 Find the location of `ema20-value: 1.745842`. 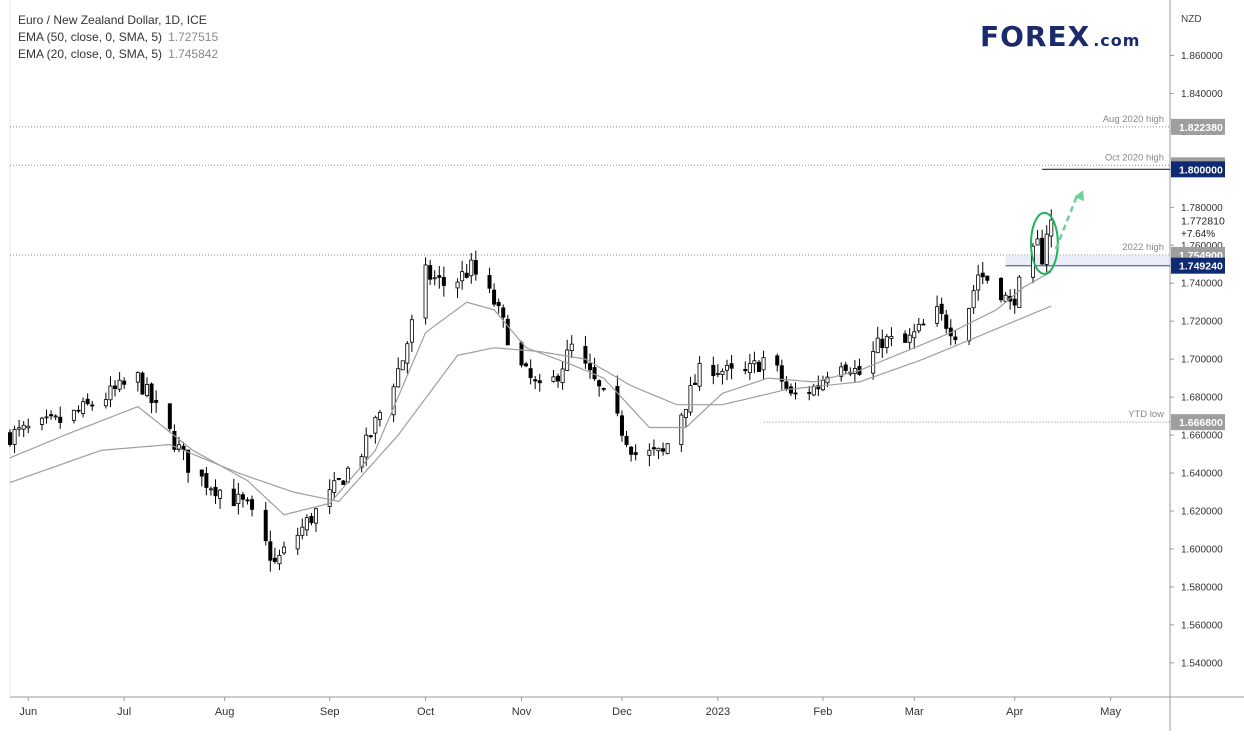

ema20-value: 1.745842 is located at coordinates (193, 54).